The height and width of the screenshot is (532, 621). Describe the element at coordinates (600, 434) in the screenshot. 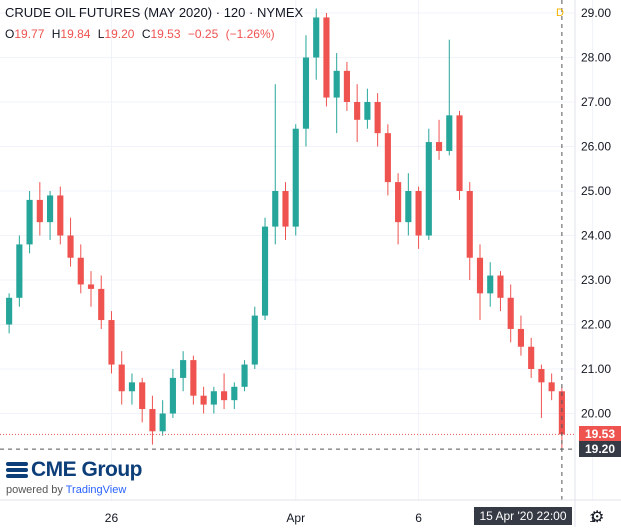

I see `last-price-tag: 19.53` at that location.